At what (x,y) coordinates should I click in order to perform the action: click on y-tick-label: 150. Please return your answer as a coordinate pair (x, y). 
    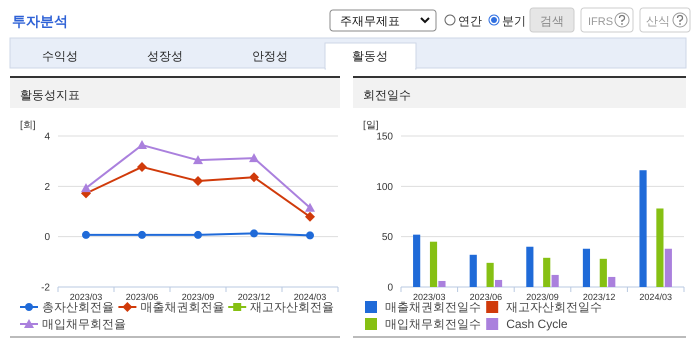
    Looking at the image, I should click on (385, 137).